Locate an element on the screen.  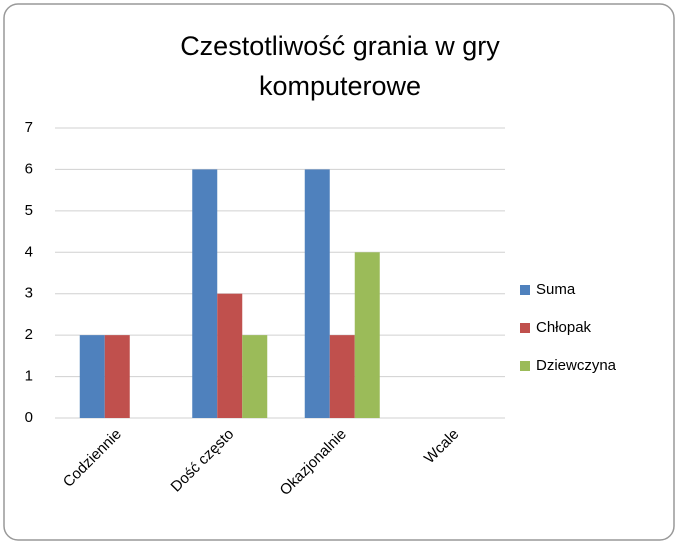
legend-label: Chłopak is located at coordinates (564, 327).